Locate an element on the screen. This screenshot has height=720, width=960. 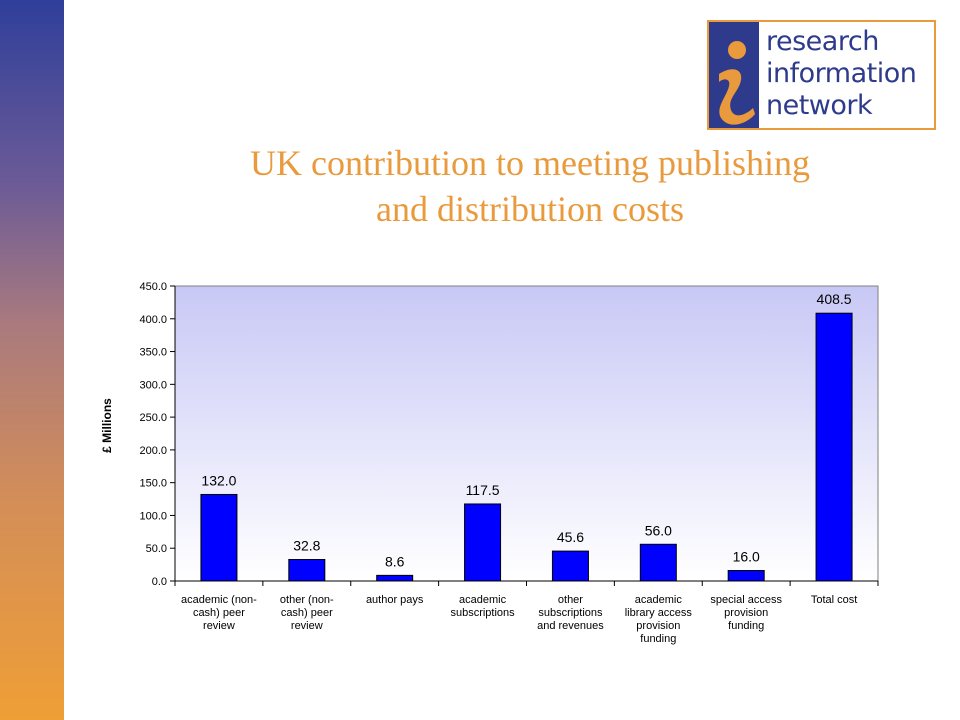
category-label: Total cost is located at coordinates (834, 600).